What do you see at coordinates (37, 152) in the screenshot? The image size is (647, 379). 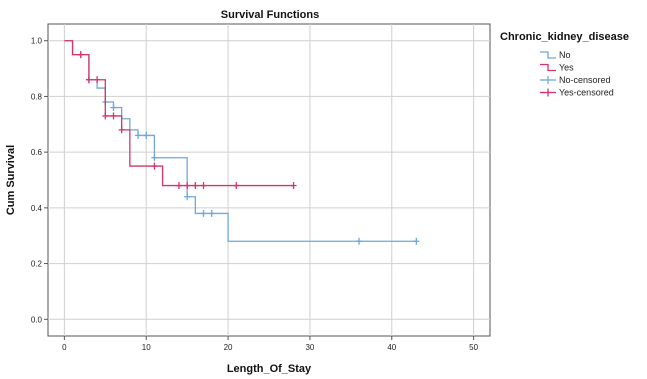 I see `y-tick-label: 0.6` at bounding box center [37, 152].